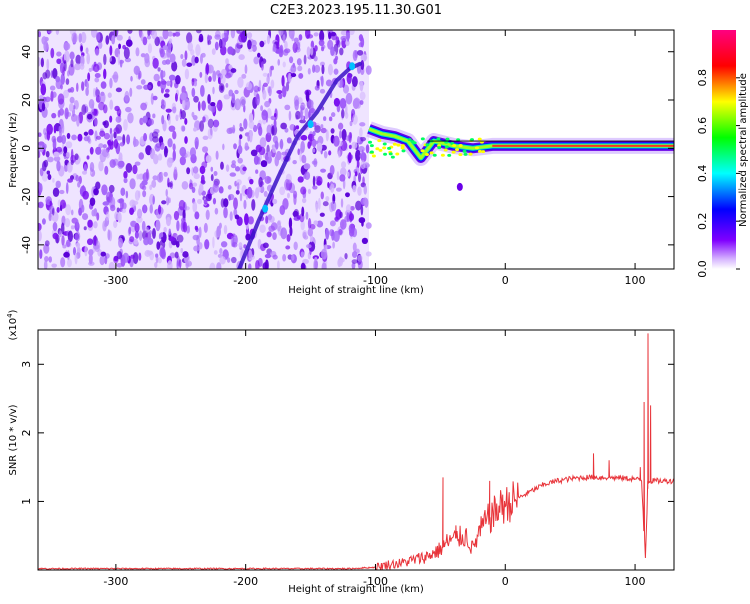  Describe the element at coordinates (375, 581) in the screenshot. I see `x-tick-label: -100` at that location.